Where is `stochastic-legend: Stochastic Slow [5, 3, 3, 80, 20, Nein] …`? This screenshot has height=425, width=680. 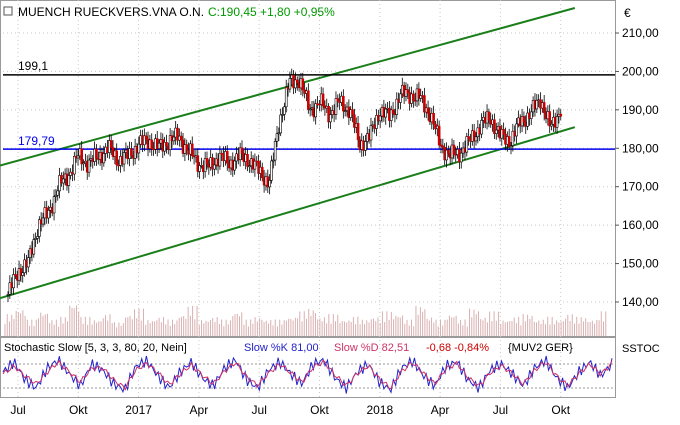 stochastic-legend: Stochastic Slow [5, 3, 3, 80, 20, Nein] … is located at coordinates (332, 348).